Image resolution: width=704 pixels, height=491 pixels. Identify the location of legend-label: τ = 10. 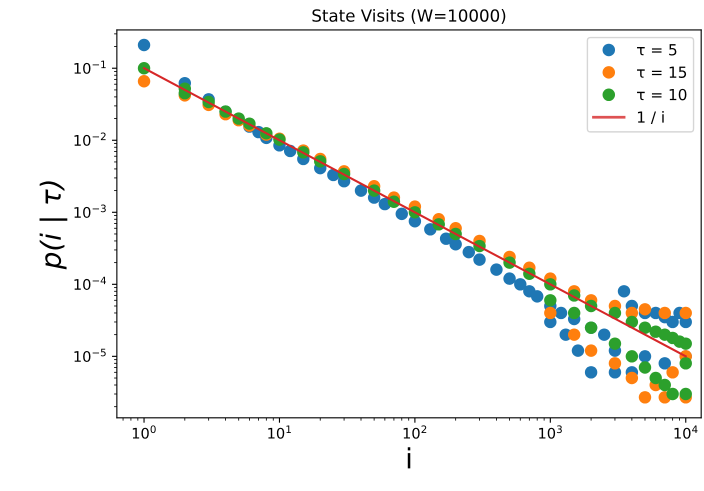
(661, 94).